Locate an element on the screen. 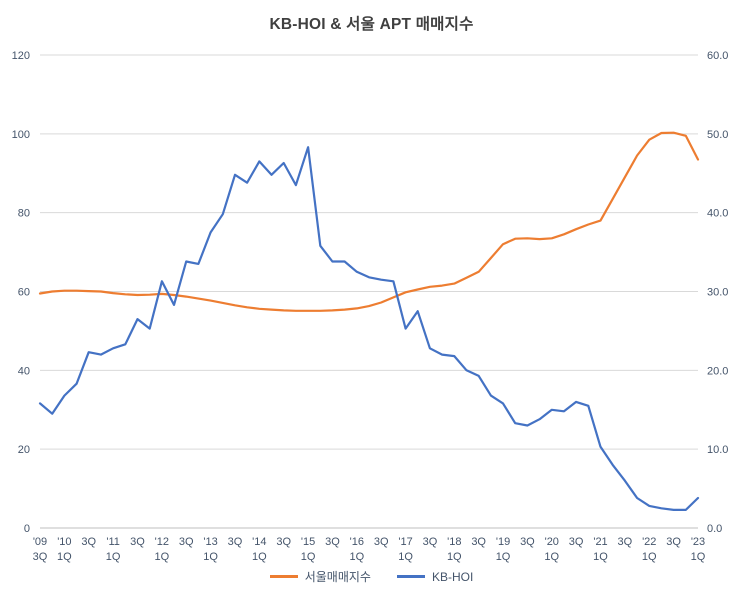 The height and width of the screenshot is (594, 743). x-axis-tick-label: '17 is located at coordinates (405, 542).